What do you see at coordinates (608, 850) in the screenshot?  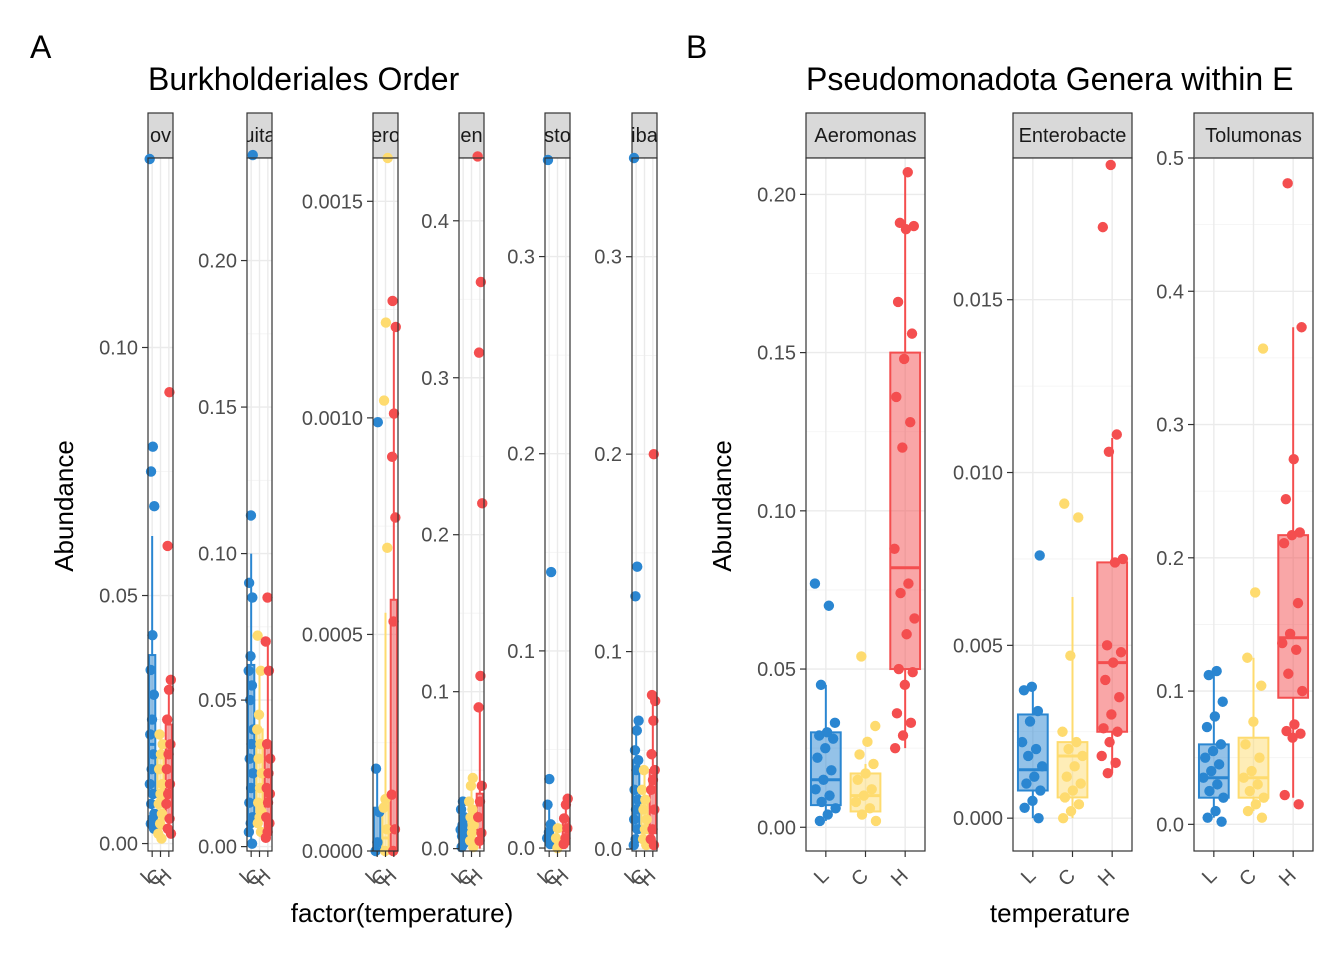 I see `y-tick-label: 0.0` at bounding box center [608, 850].